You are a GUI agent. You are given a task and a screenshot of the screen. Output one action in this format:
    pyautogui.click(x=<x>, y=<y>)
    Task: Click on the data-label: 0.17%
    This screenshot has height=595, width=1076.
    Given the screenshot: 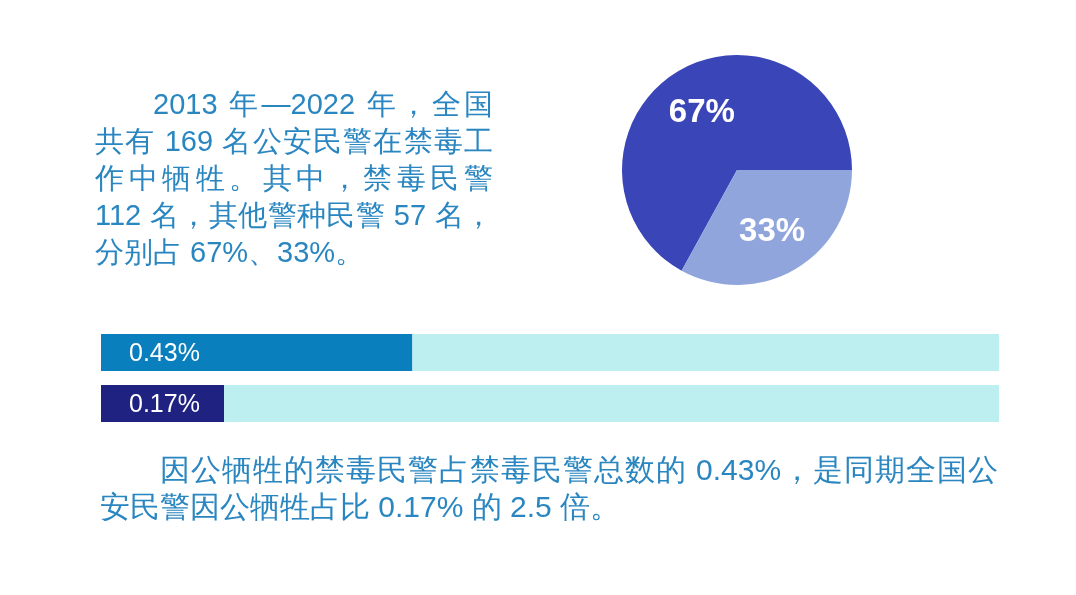 What is the action you would take?
    pyautogui.click(x=164, y=403)
    